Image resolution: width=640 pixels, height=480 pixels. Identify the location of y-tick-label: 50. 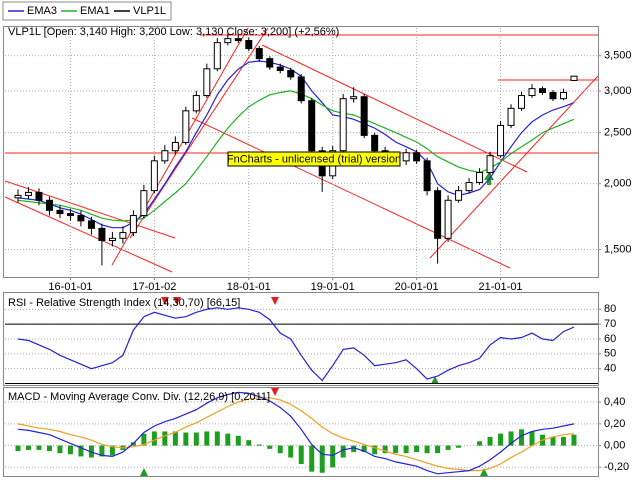
(610, 354).